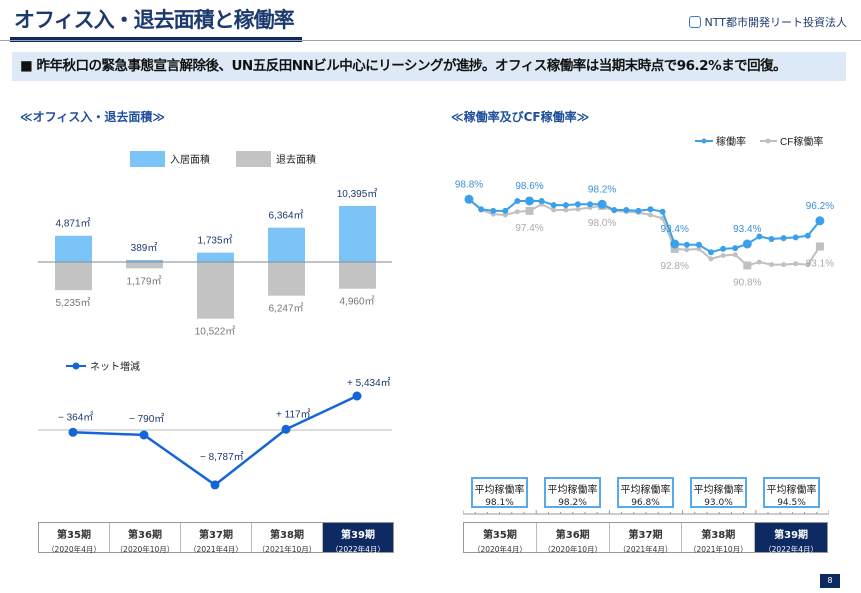  Describe the element at coordinates (369, 383) in the screenshot. I see `net-change-label: + 5,434㎡` at that location.